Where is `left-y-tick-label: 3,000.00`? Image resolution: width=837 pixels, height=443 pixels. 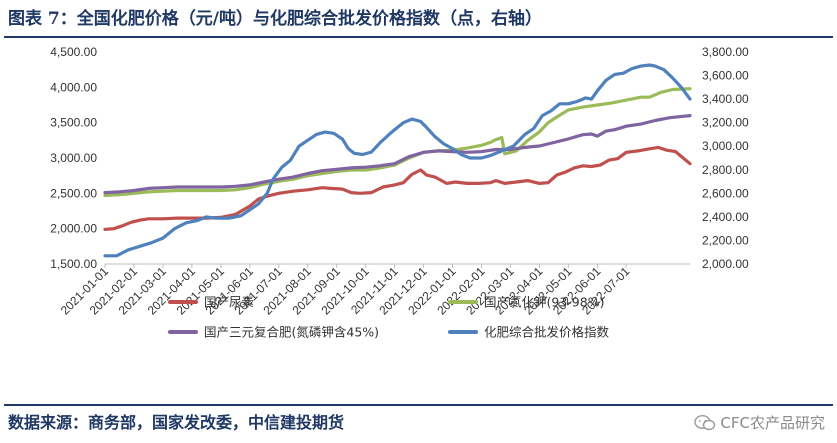 left-y-tick-label: 3,000.00 is located at coordinates (73, 158).